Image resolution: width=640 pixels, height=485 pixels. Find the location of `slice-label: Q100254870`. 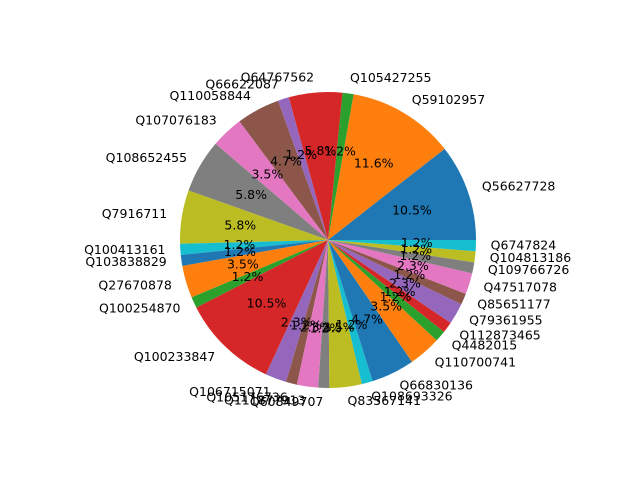

slice-label: Q100254870 is located at coordinates (139, 307).